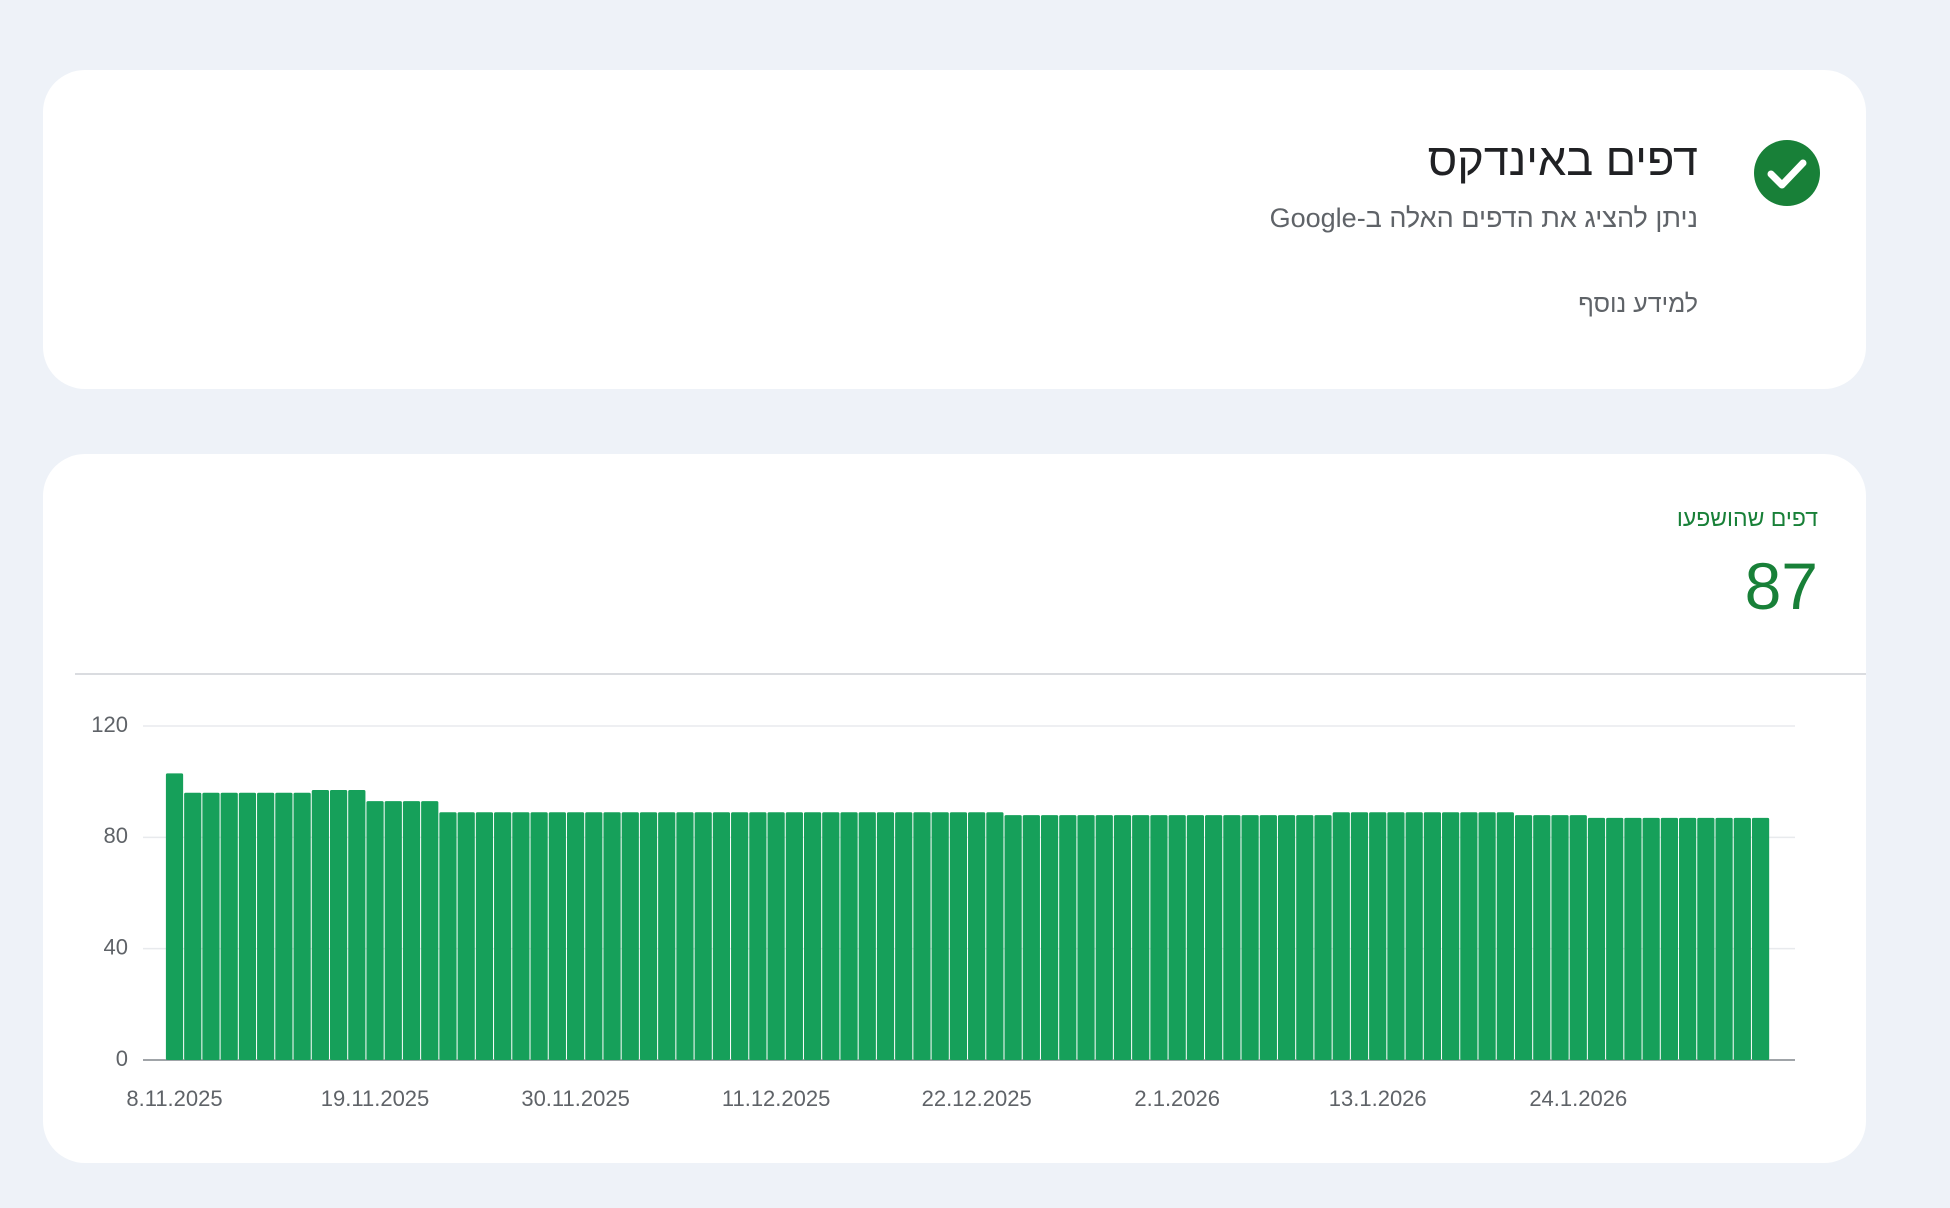 Image resolution: width=1950 pixels, height=1208 pixels. What do you see at coordinates (776, 1098) in the screenshot?
I see `x-tick-label: 11.12.2025` at bounding box center [776, 1098].